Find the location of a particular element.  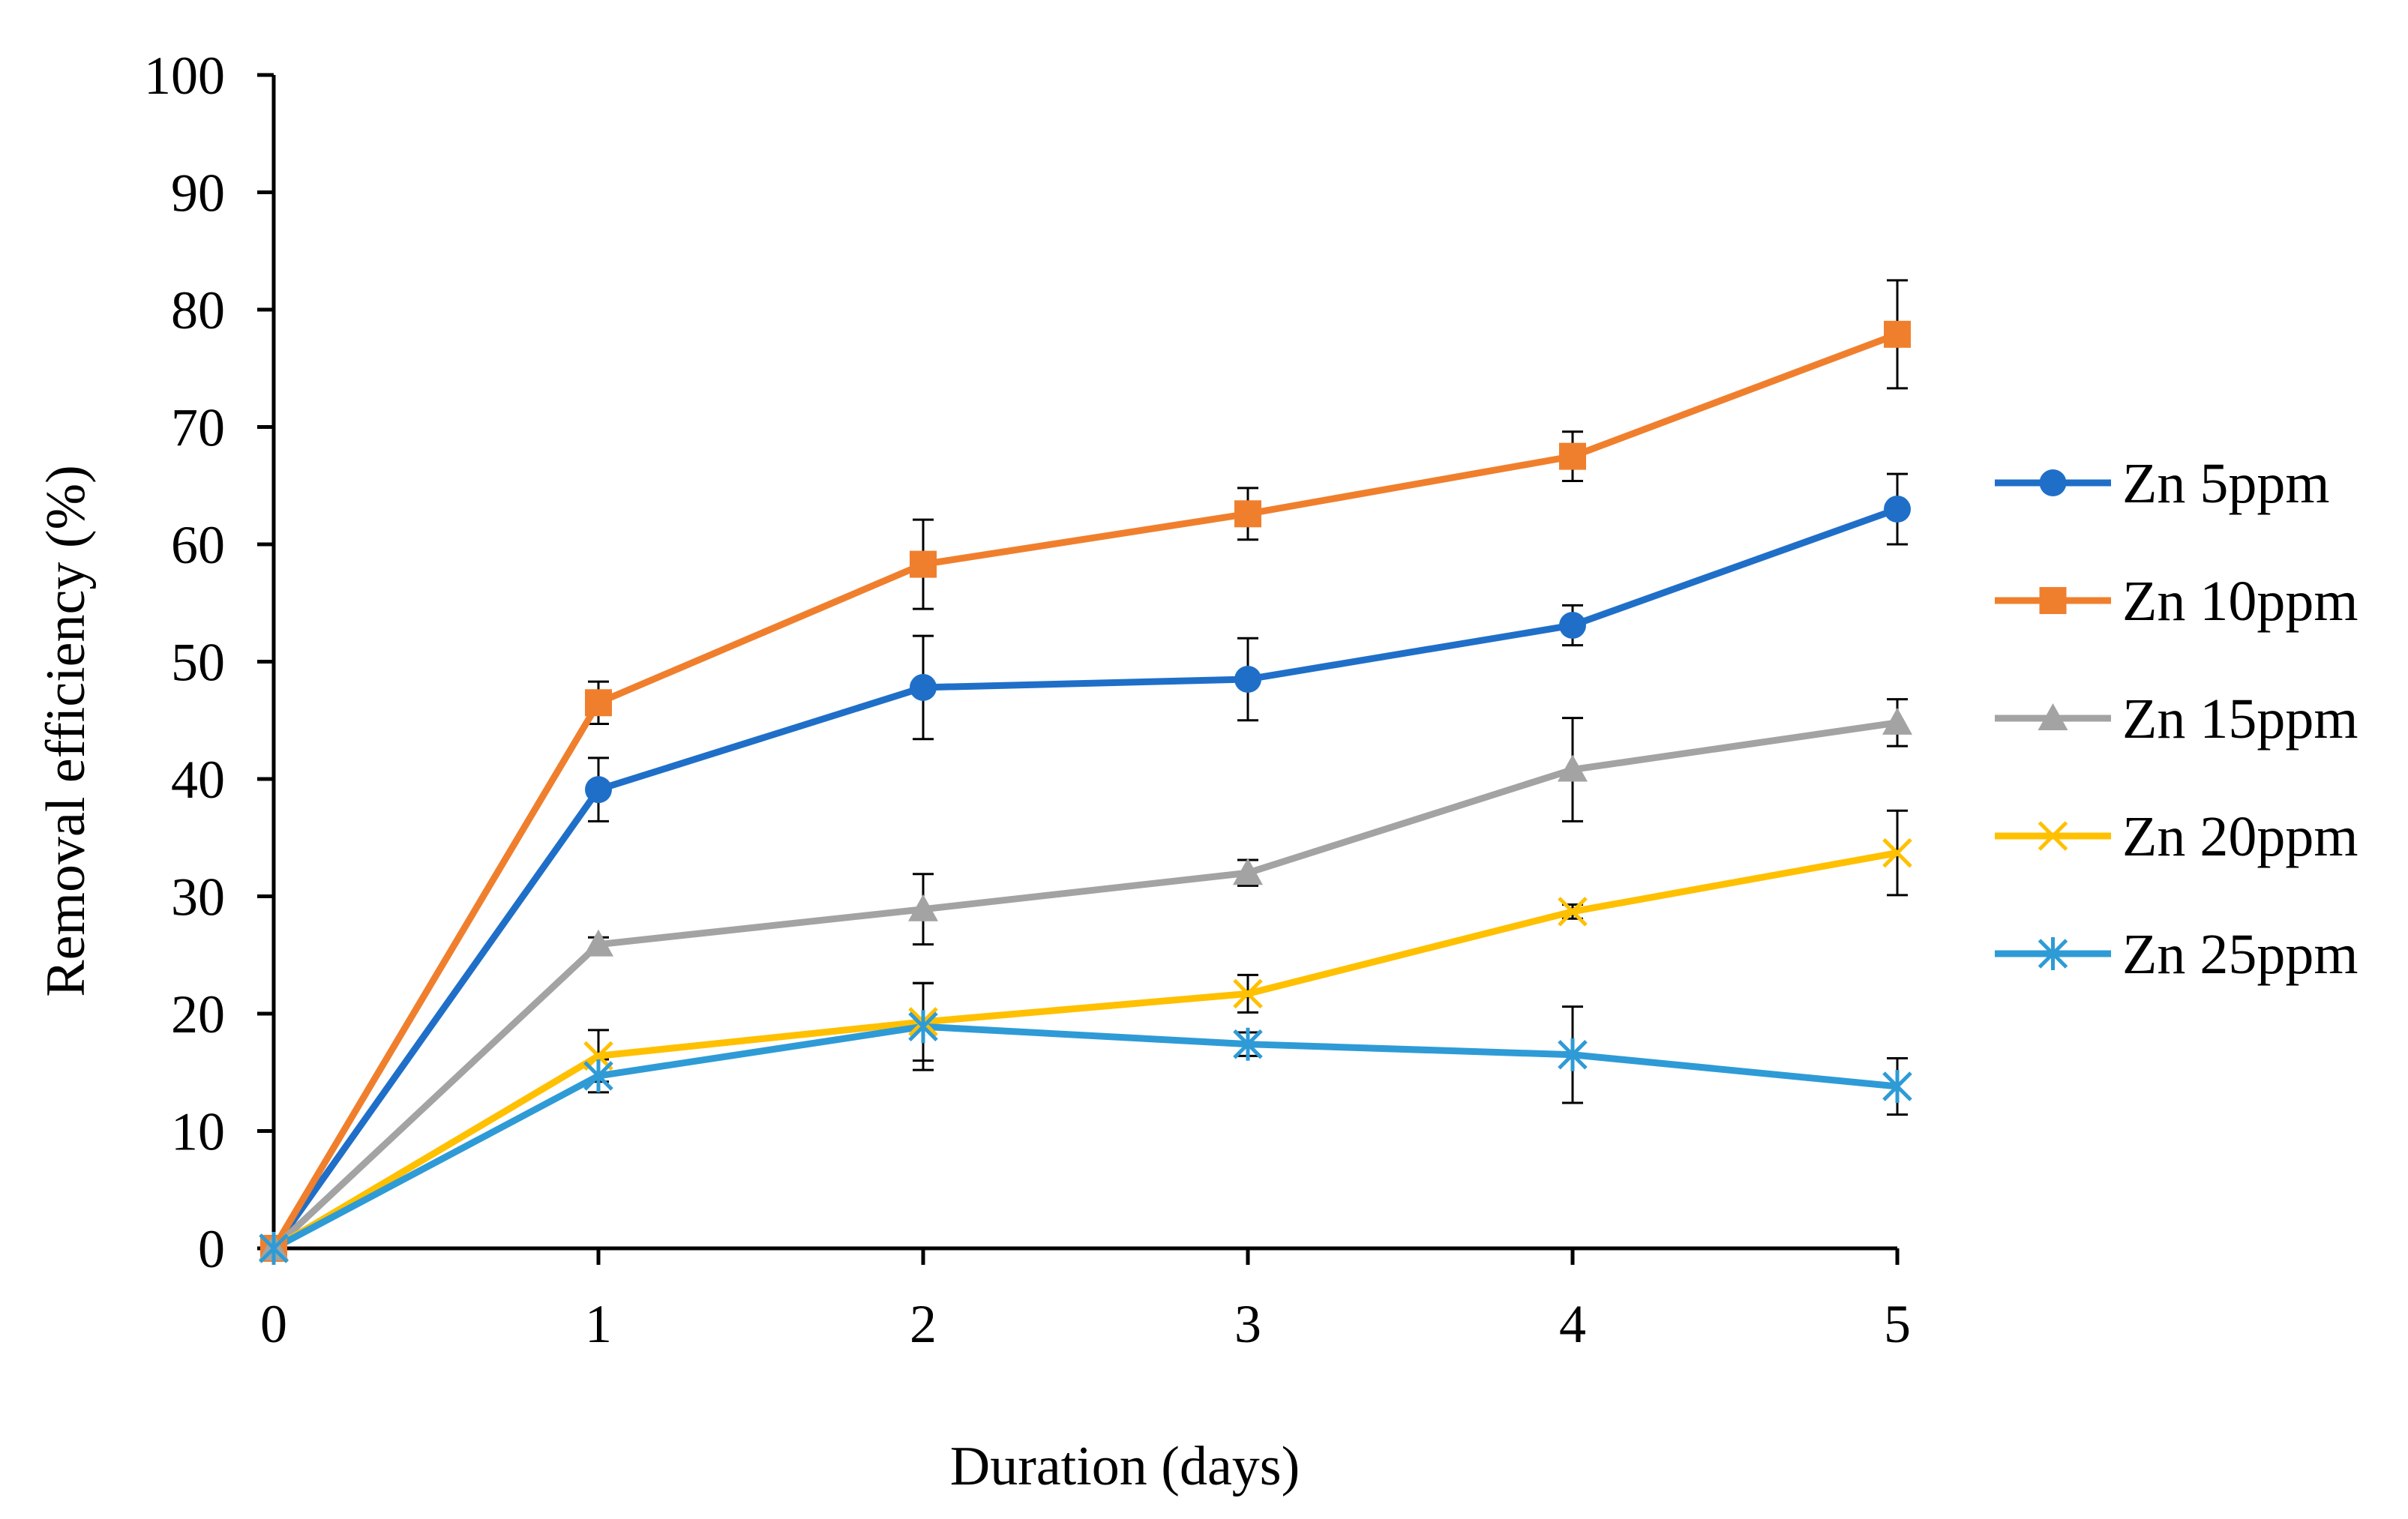

legend-item-zn-25ppm: Zn 25ppm is located at coordinates (2177, 954).